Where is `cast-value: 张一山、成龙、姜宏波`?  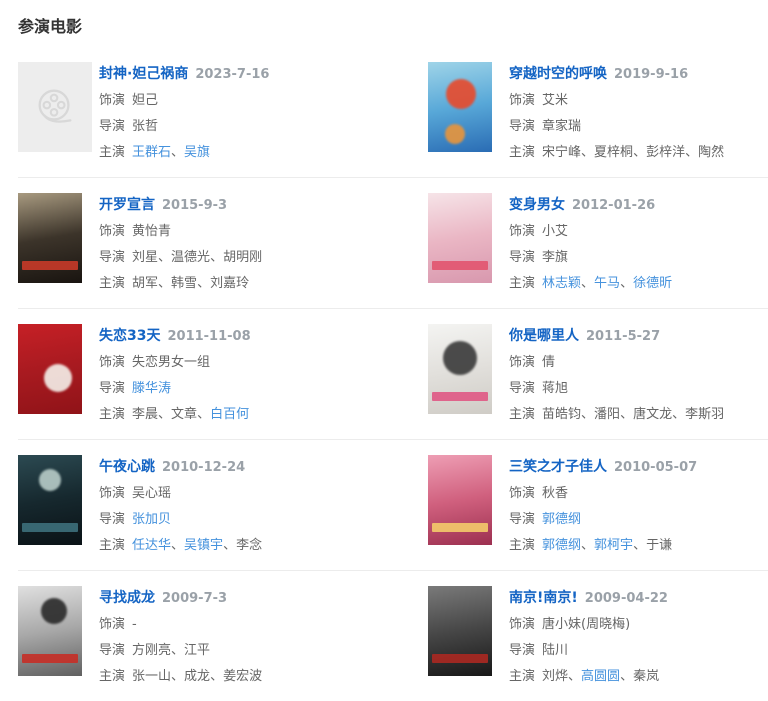 cast-value: 张一山、成龙、姜宏波 is located at coordinates (197, 676).